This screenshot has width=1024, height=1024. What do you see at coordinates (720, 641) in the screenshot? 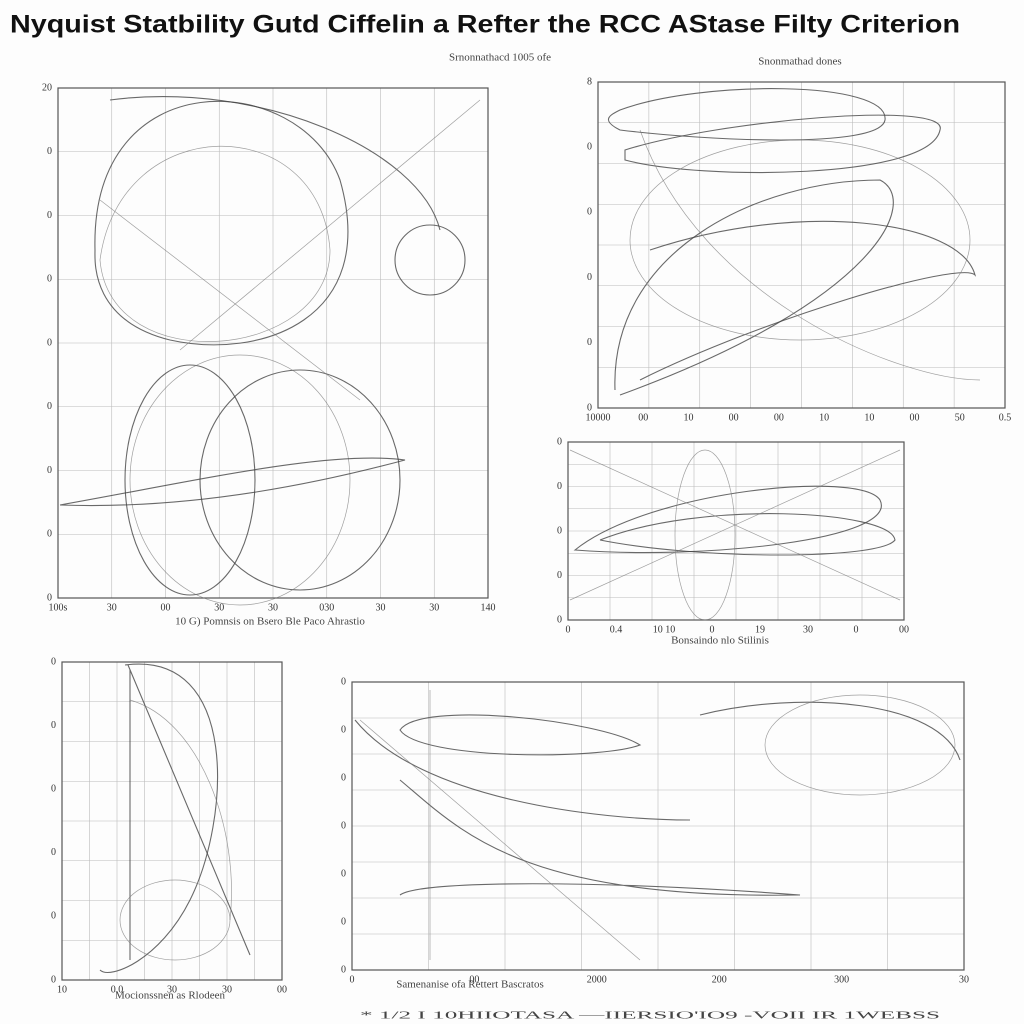
I see `panel-caption: Bonsaindo nlo Stilinis` at bounding box center [720, 641].